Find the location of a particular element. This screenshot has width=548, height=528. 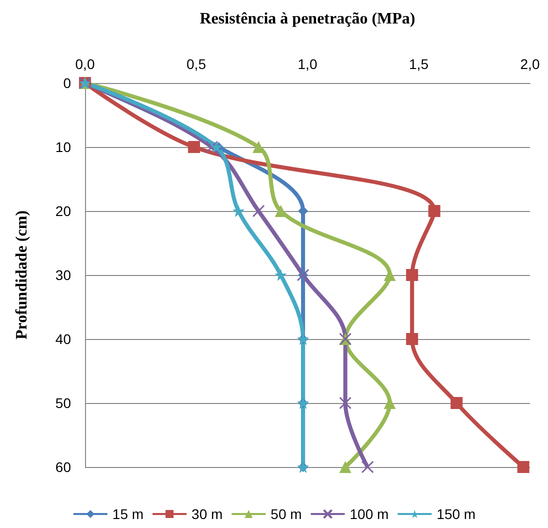

x-tick-label: 0,5 is located at coordinates (196, 64).